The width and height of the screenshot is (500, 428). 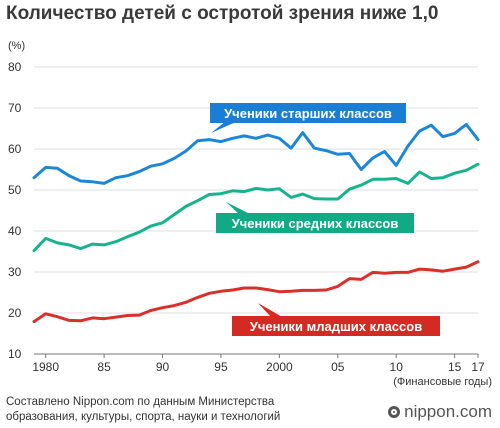 I want to click on y-axis-unit-label: (%), so click(x=17, y=46).